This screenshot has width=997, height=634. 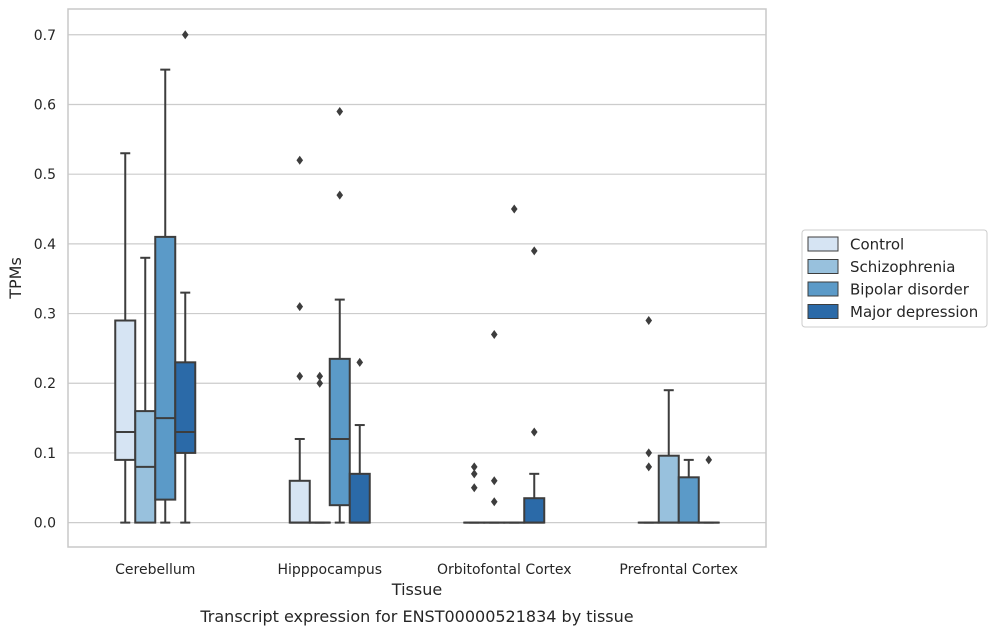 I want to click on legend-label: Control, so click(x=877, y=245).